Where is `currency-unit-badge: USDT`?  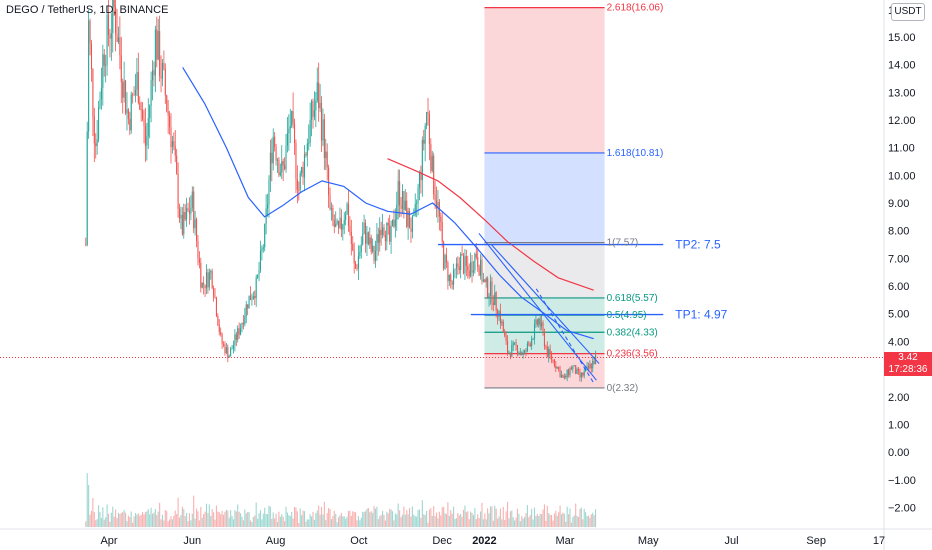 currency-unit-badge: USDT is located at coordinates (908, 12).